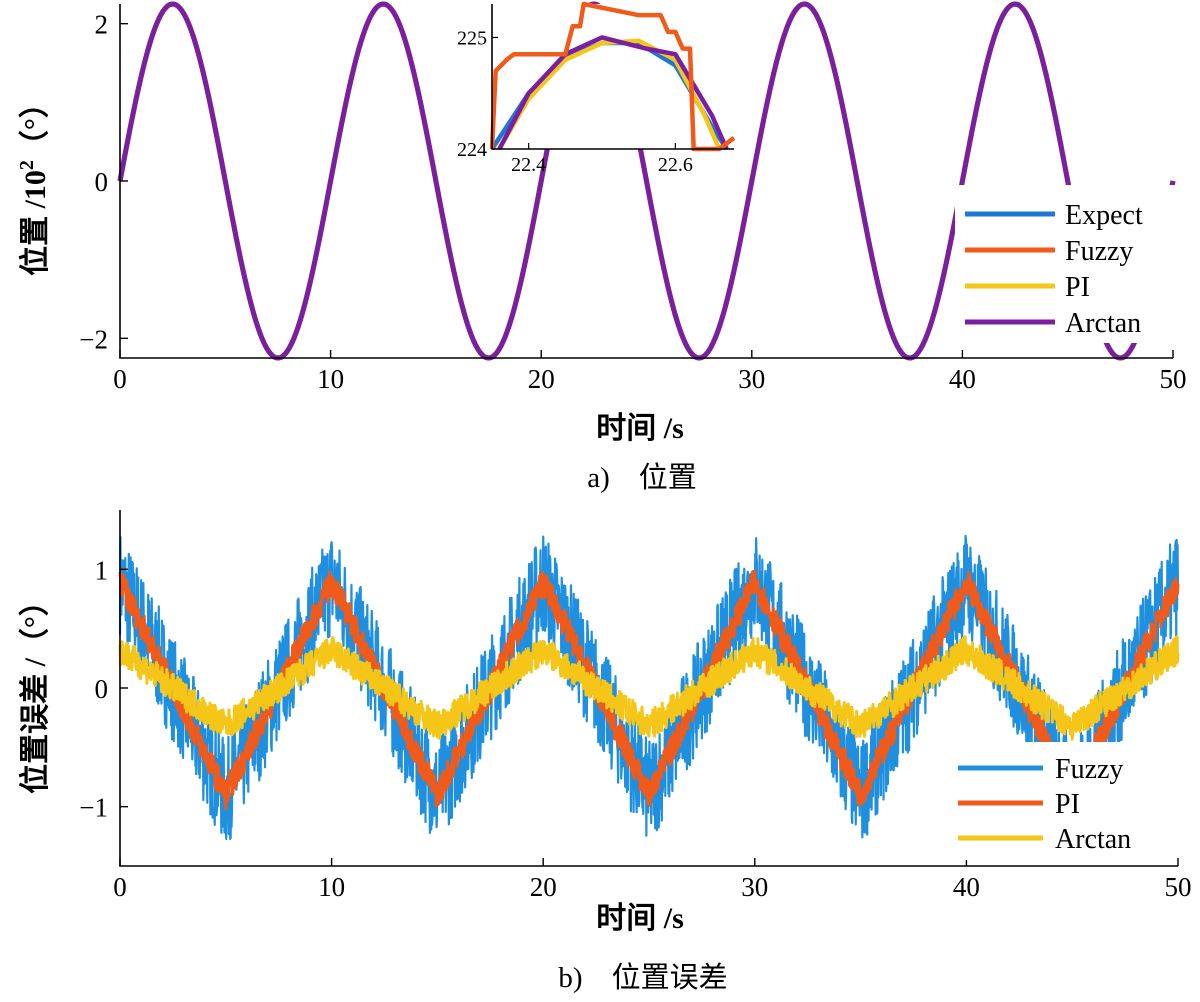 The height and width of the screenshot is (1002, 1200). I want to click on legend-background, so click(1065, 264).